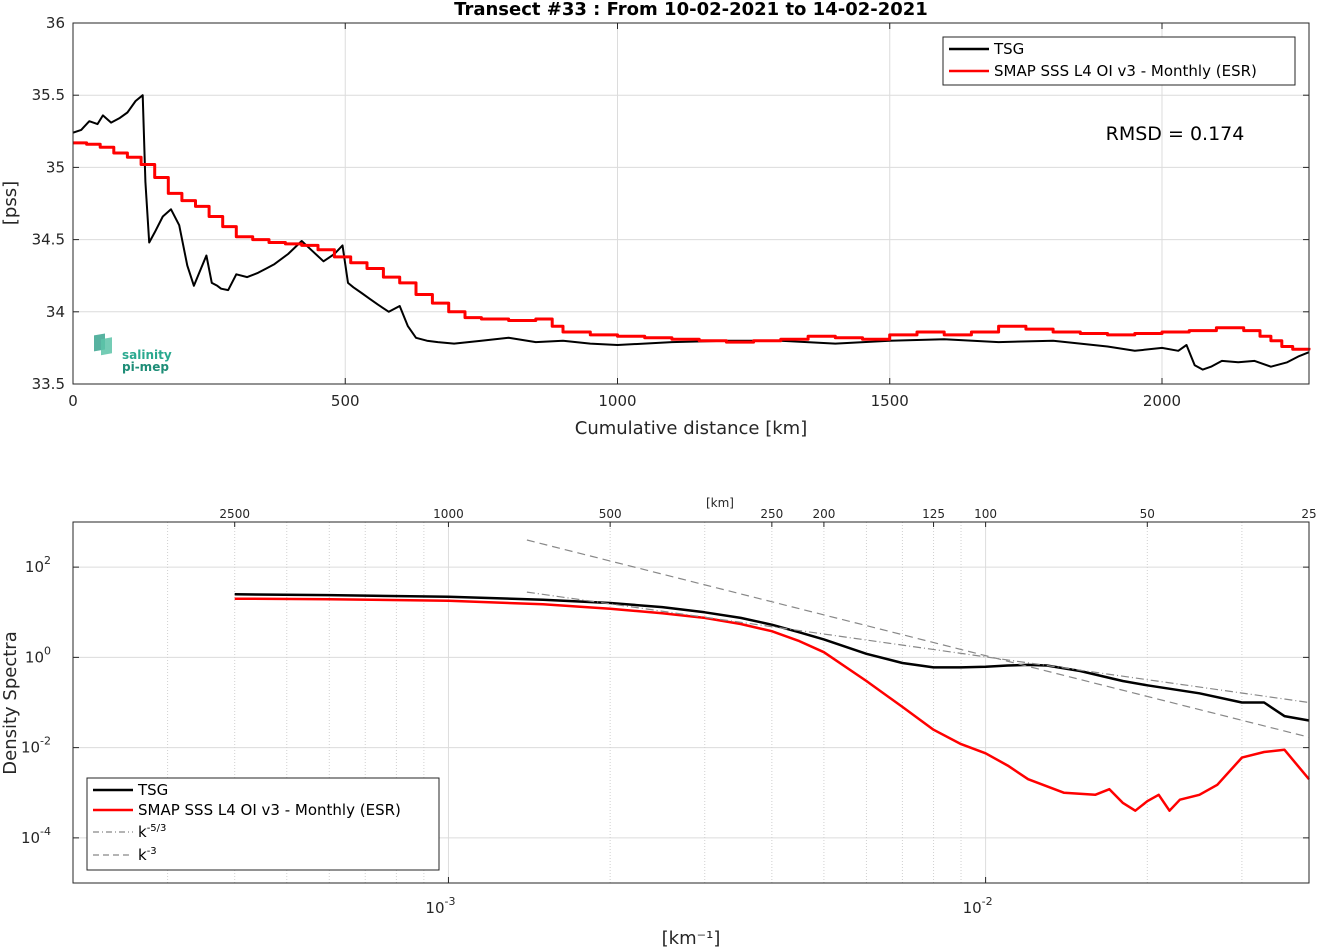 The width and height of the screenshot is (1317, 948). What do you see at coordinates (448, 514) in the screenshot?
I see `top-tick-label: 1000` at bounding box center [448, 514].